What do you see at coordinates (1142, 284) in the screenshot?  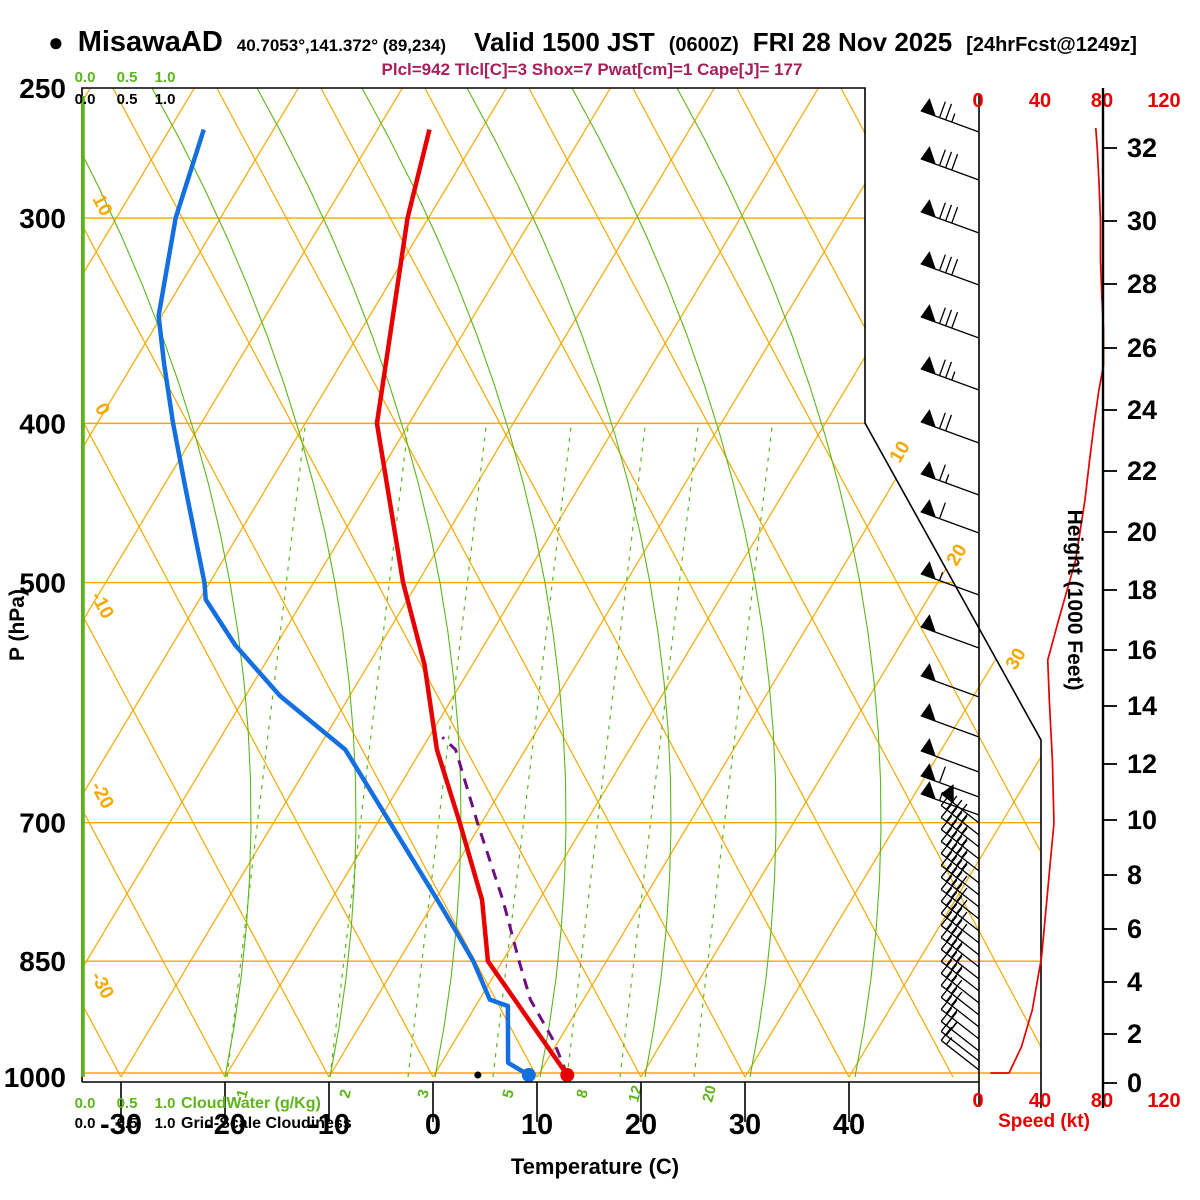 I see `height-tick-label: 28` at bounding box center [1142, 284].